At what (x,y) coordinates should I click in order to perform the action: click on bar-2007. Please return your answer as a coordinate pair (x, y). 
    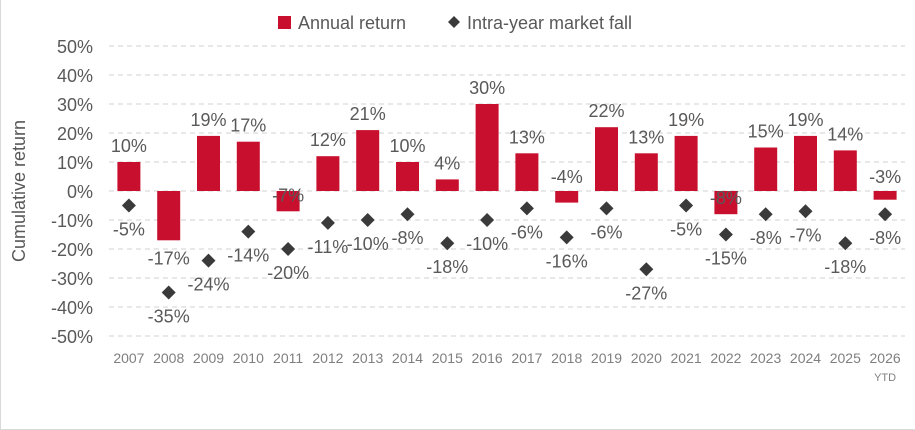
    Looking at the image, I should click on (129, 176).